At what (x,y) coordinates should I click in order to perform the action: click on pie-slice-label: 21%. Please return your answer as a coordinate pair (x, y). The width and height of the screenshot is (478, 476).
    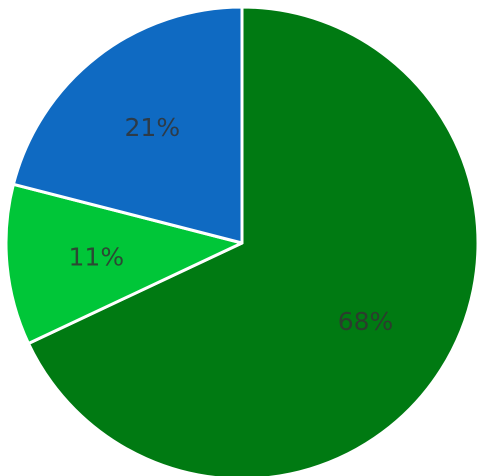
    Looking at the image, I should click on (153, 127).